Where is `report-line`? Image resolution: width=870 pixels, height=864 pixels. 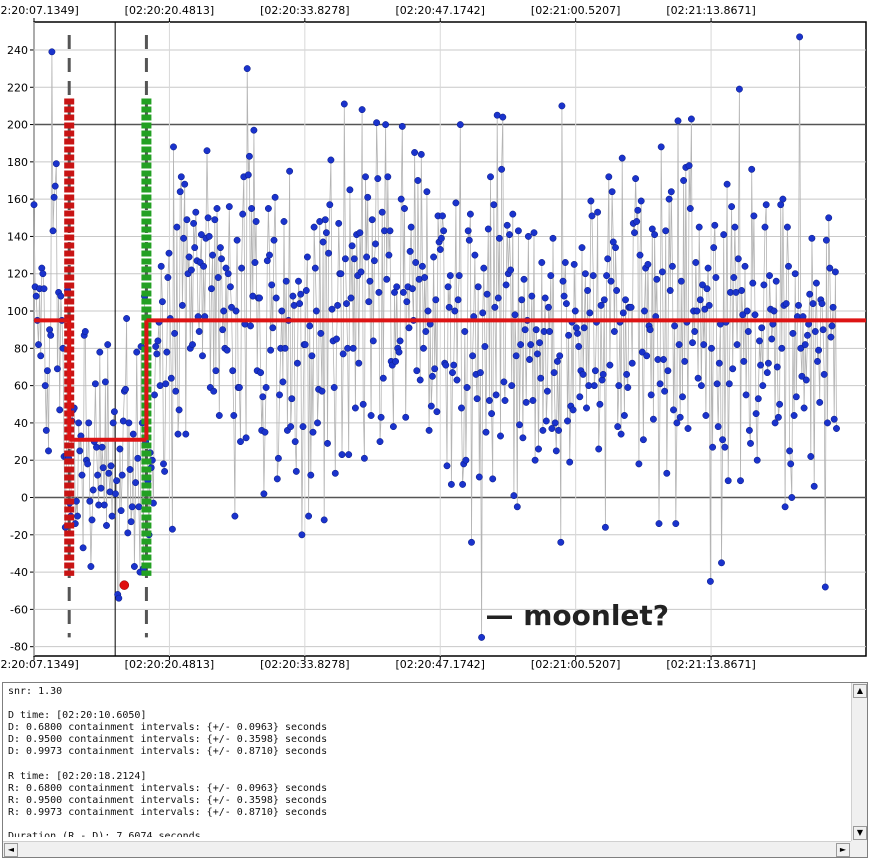 report-line is located at coordinates (427, 765).